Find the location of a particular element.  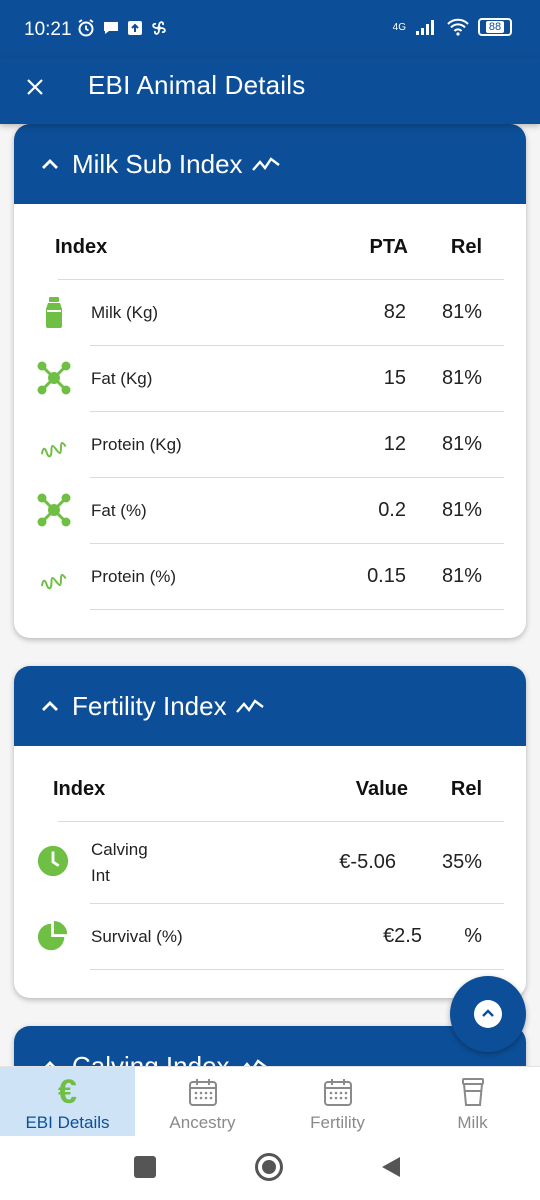

bottom-navigation: € EBI Details Ancestry Fertility Milk is located at coordinates (270, 1101).